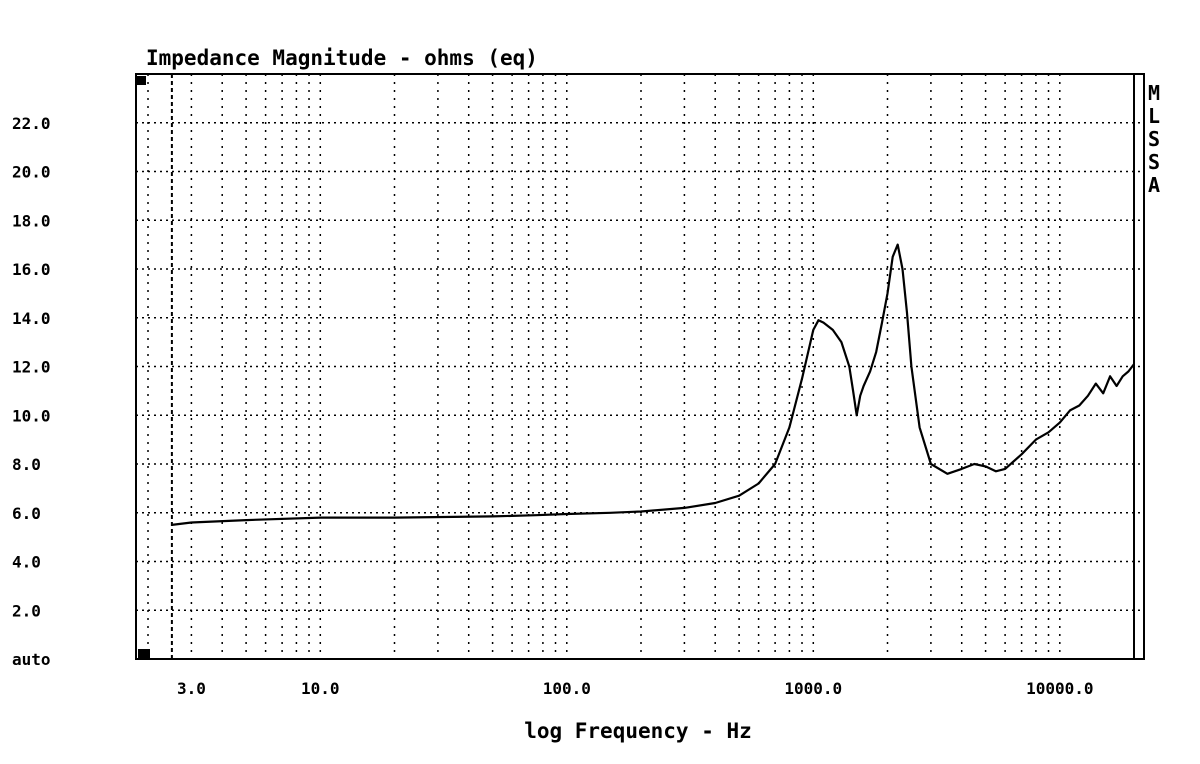 The width and height of the screenshot is (1200, 764). Describe the element at coordinates (144, 654) in the screenshot. I see `bottom-marker-square` at that location.